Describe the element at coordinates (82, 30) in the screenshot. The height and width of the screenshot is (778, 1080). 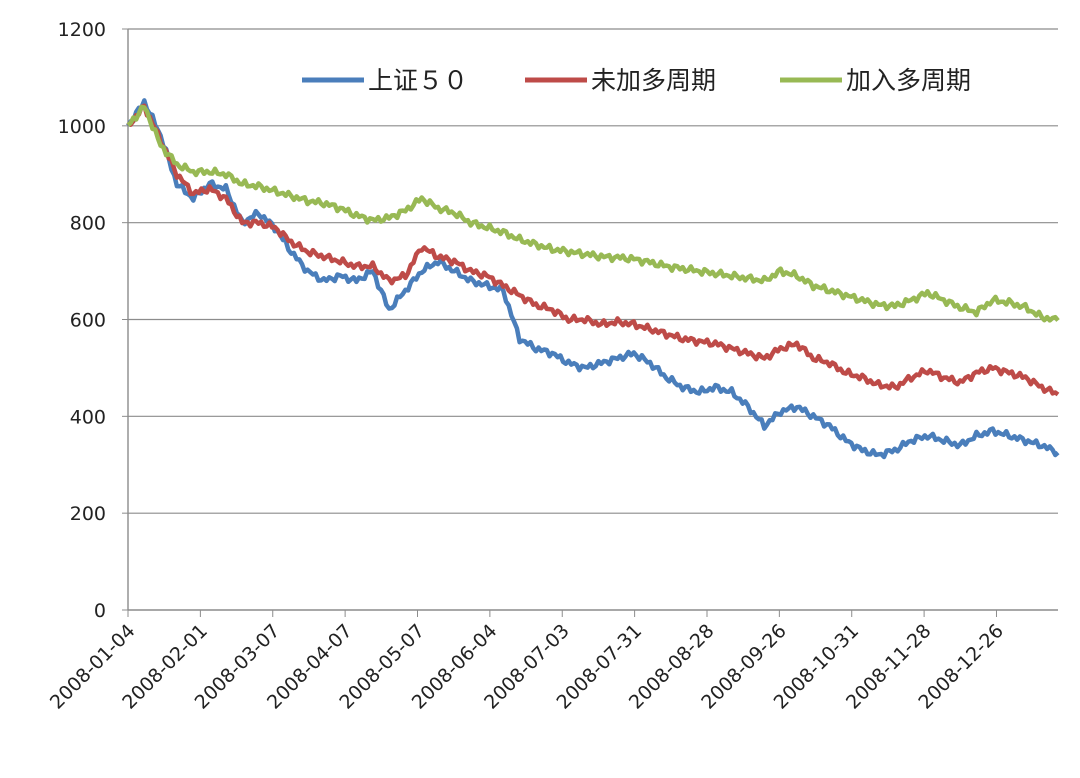
I see `y-tick-label: 1200` at that location.